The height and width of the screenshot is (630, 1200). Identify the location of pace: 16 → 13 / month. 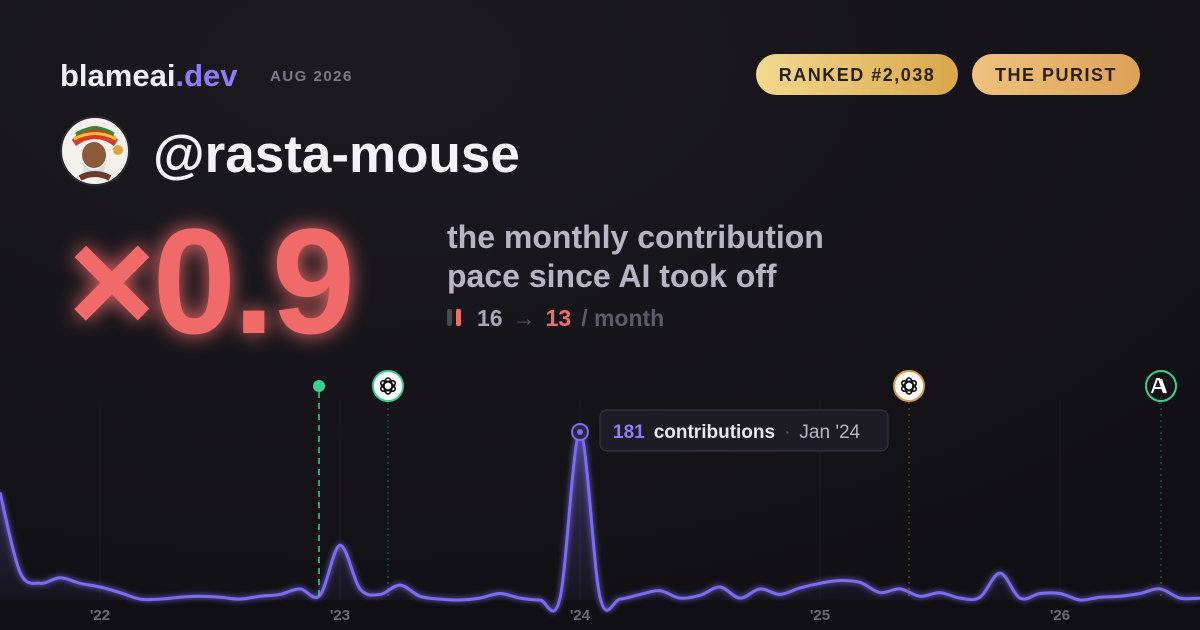
(570, 318).